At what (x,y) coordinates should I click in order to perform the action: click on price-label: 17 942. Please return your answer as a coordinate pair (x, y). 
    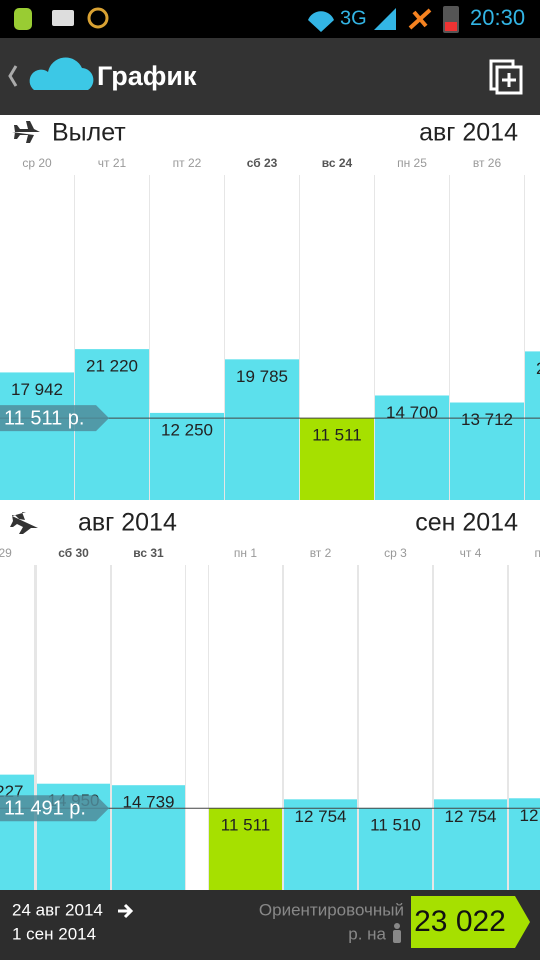
    Looking at the image, I should click on (37, 389).